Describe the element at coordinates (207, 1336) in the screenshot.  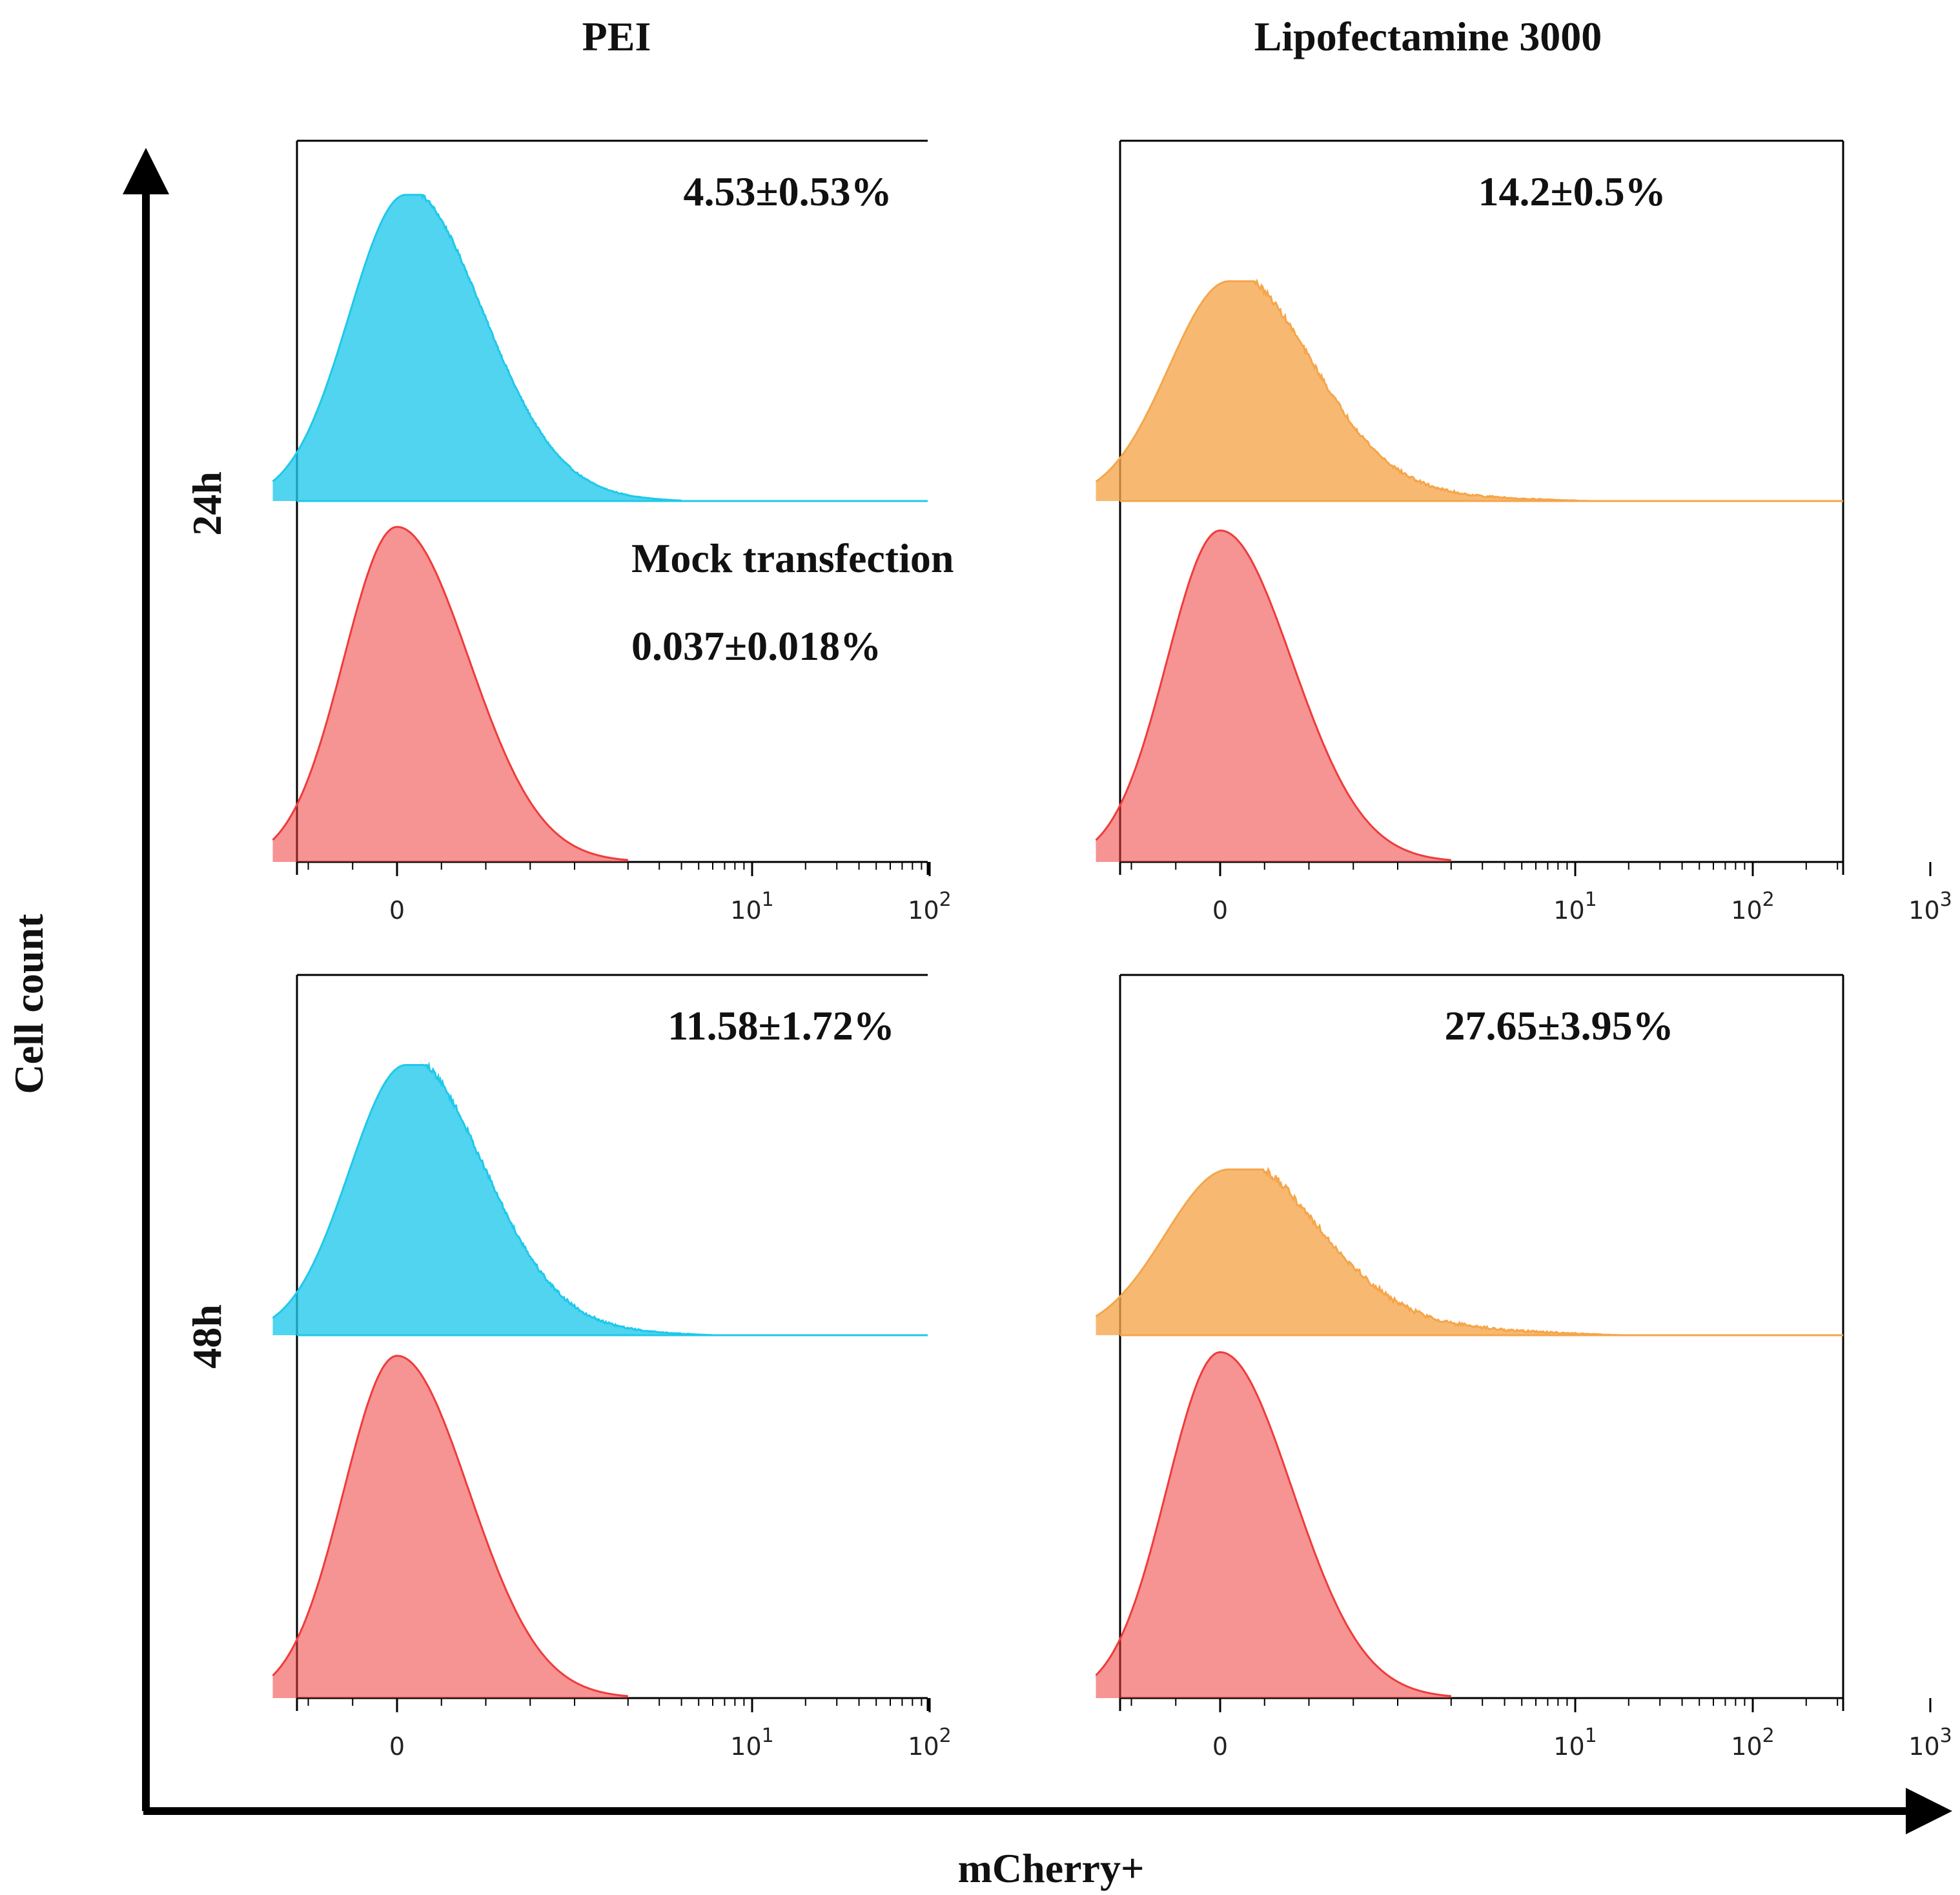
I see `row-label-48h: 48h` at that location.